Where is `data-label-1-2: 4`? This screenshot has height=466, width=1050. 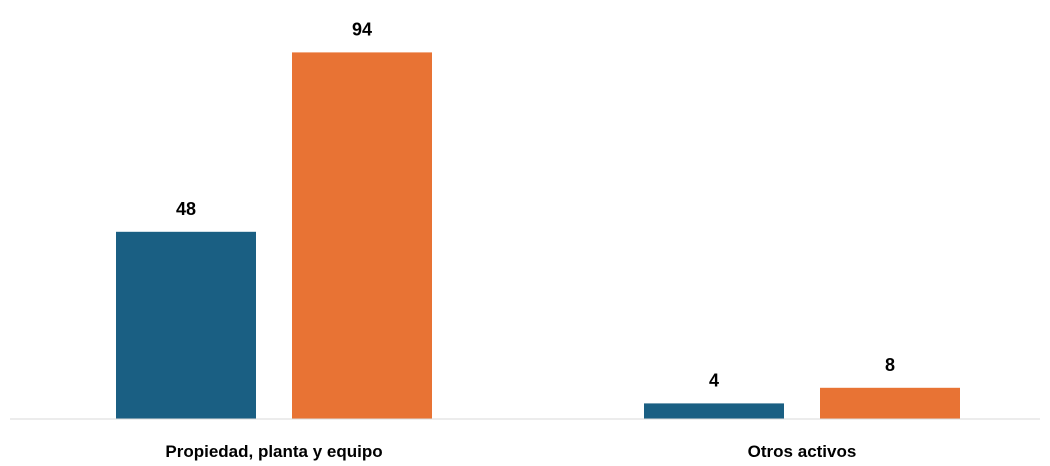
data-label-1-2: 4 is located at coordinates (714, 380).